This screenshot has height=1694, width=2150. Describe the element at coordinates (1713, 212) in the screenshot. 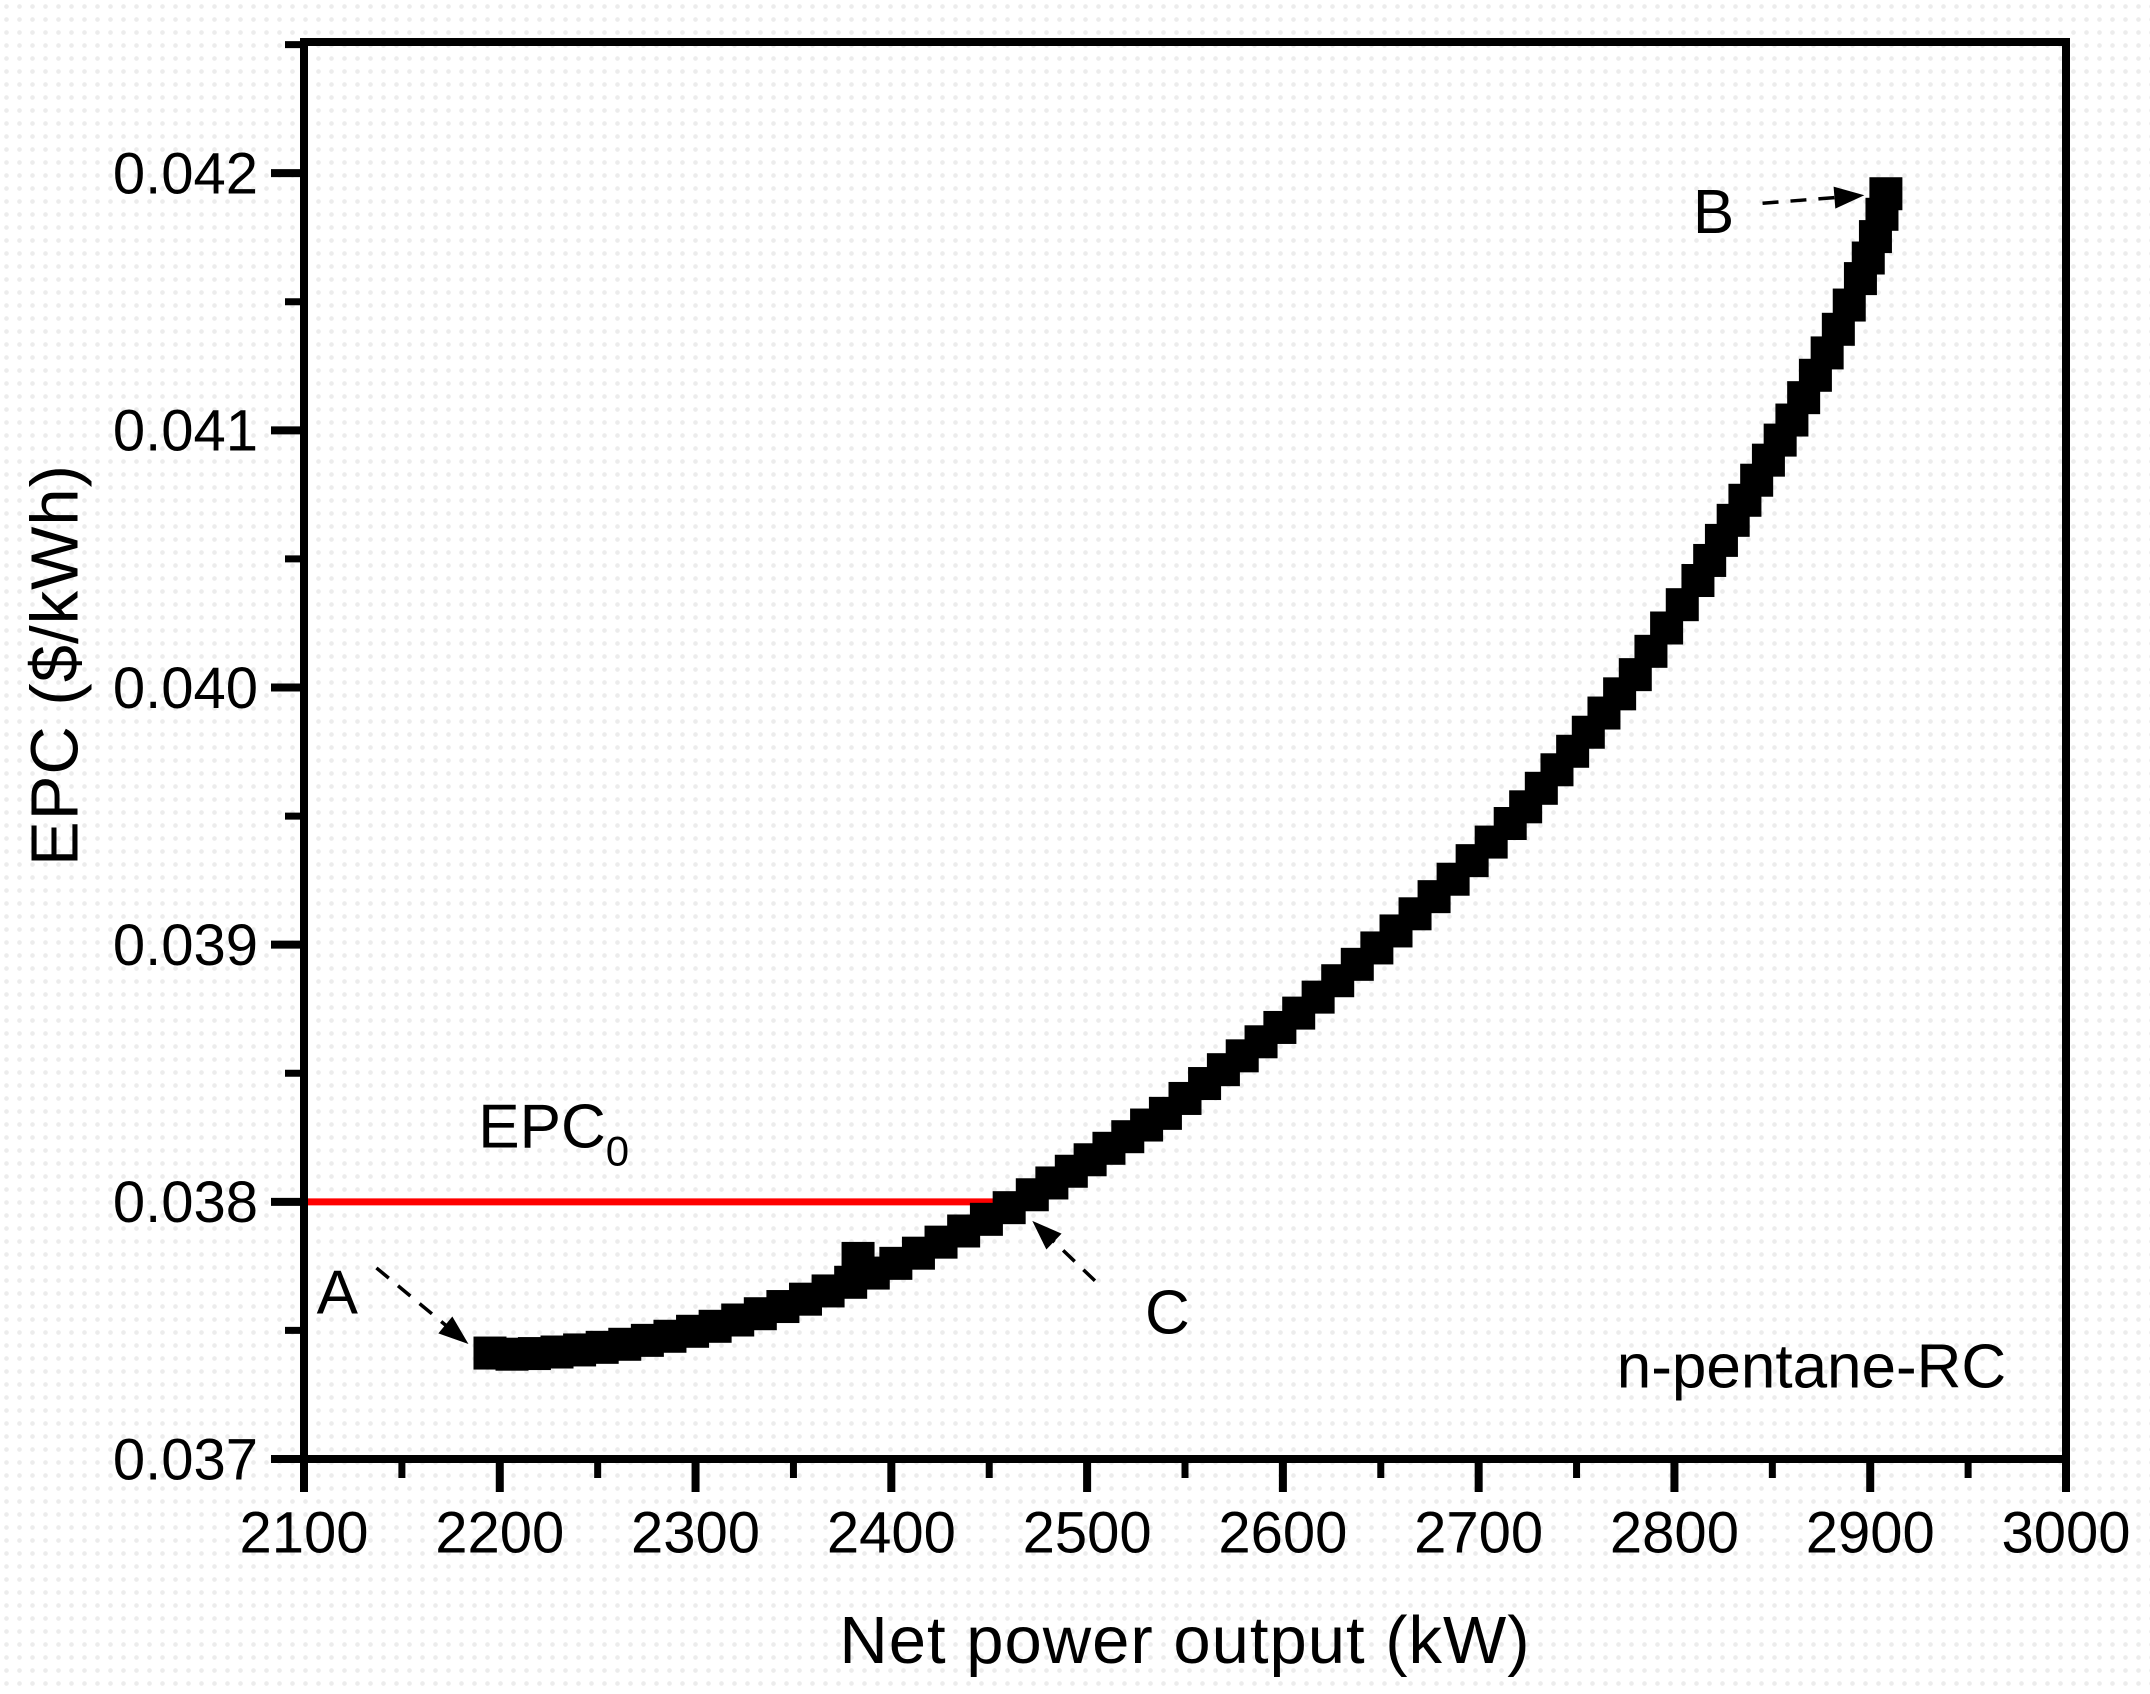

I see `annotation-label-B: B` at that location.